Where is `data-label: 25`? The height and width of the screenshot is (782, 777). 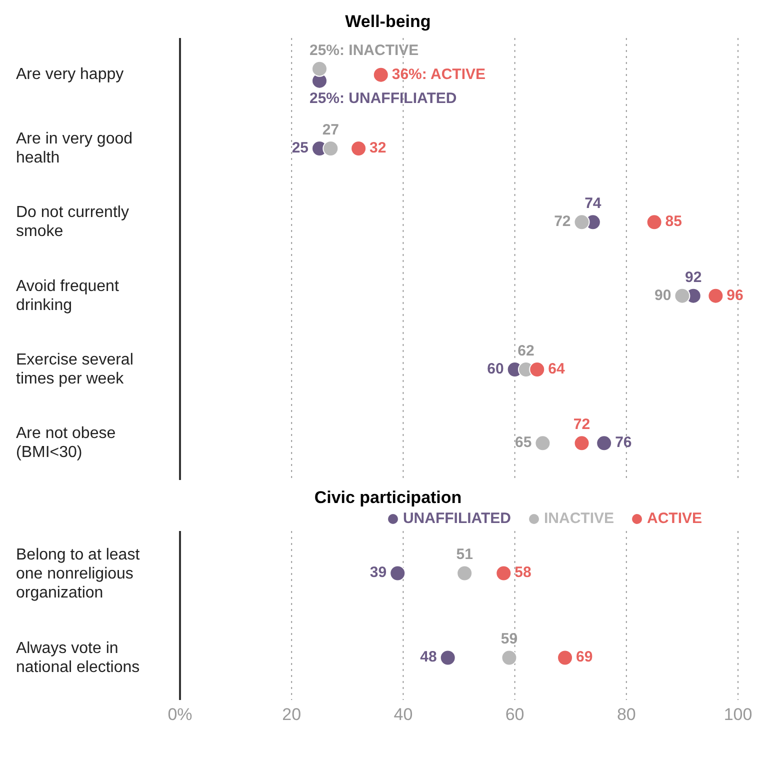
data-label: 25 is located at coordinates (300, 147).